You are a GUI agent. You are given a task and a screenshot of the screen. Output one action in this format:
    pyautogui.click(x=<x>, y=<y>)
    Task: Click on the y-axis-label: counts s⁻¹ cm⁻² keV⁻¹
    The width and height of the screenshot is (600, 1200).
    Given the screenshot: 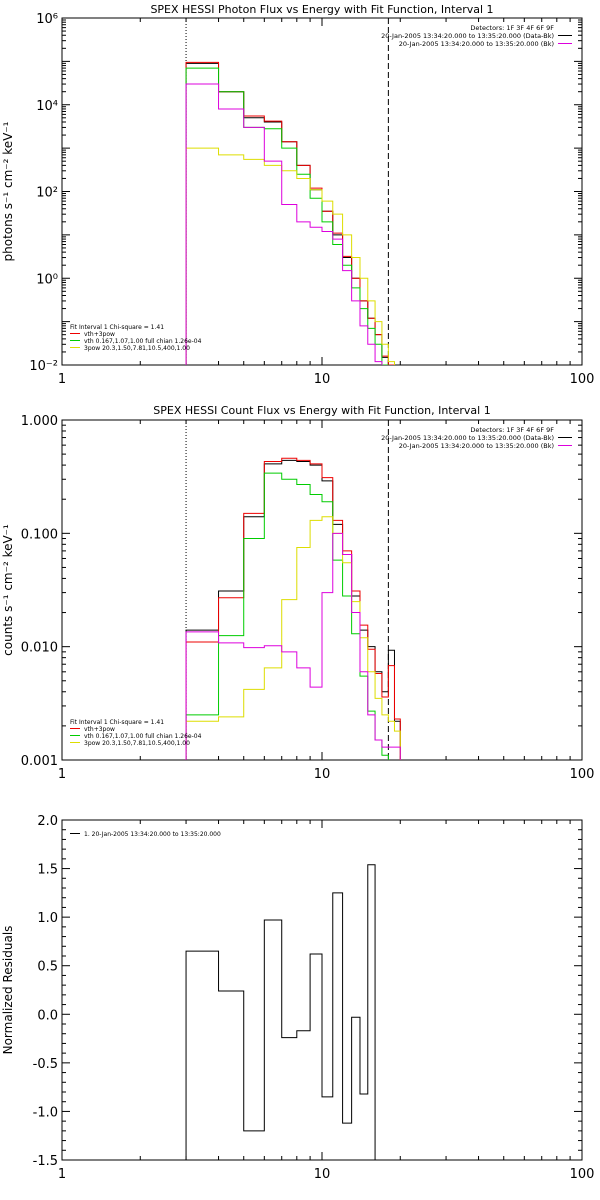 What is the action you would take?
    pyautogui.click(x=8, y=590)
    